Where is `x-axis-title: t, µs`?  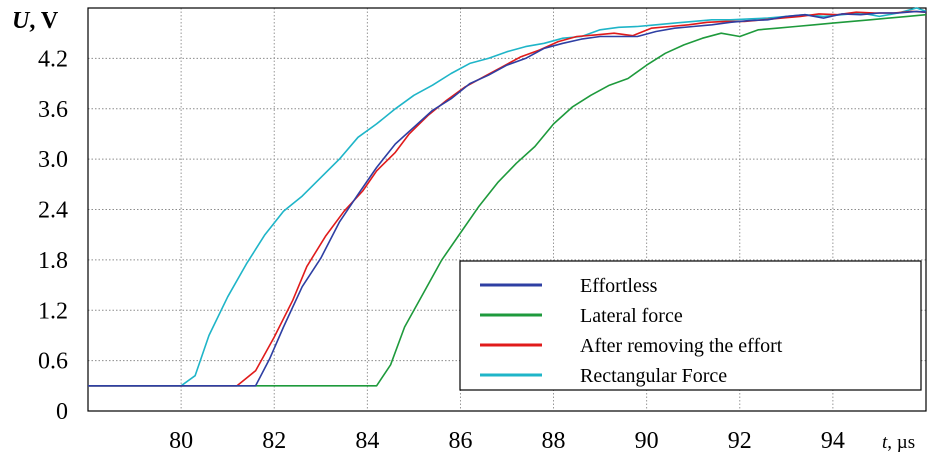 x-axis-title: t, µs is located at coordinates (898, 442).